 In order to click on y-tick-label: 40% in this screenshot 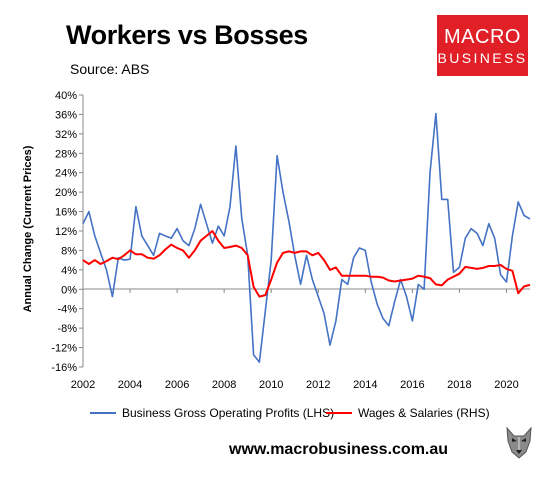, I will do `click(66, 96)`.